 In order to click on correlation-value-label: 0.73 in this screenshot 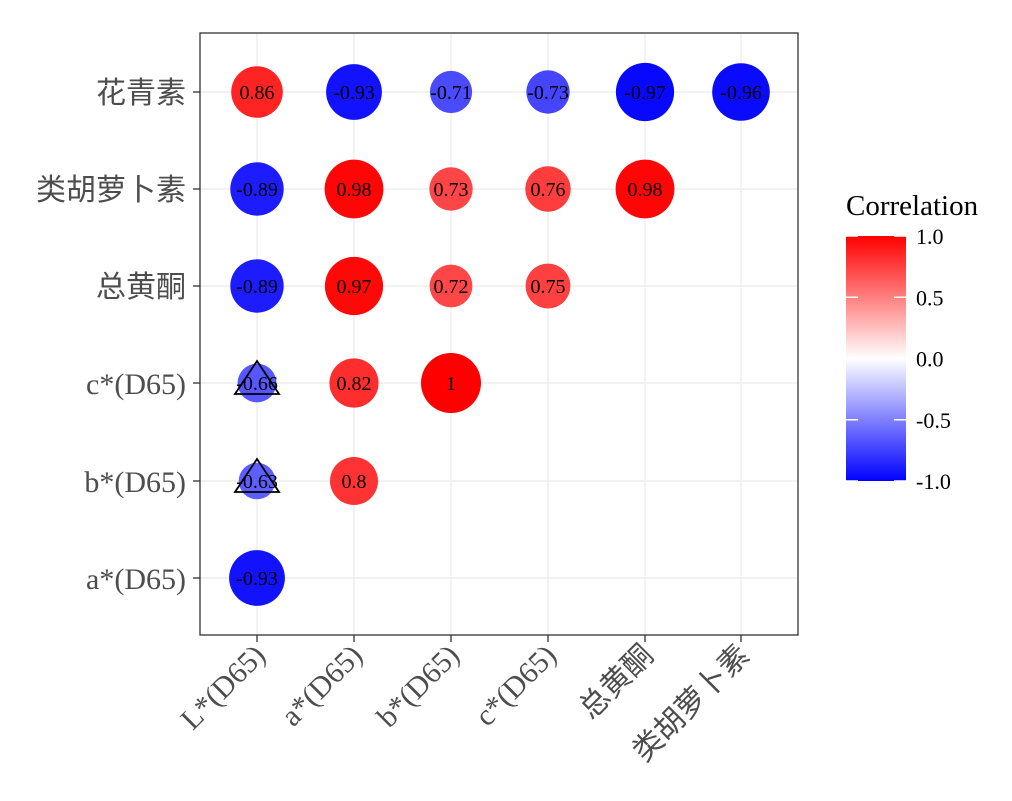, I will do `click(451, 190)`.